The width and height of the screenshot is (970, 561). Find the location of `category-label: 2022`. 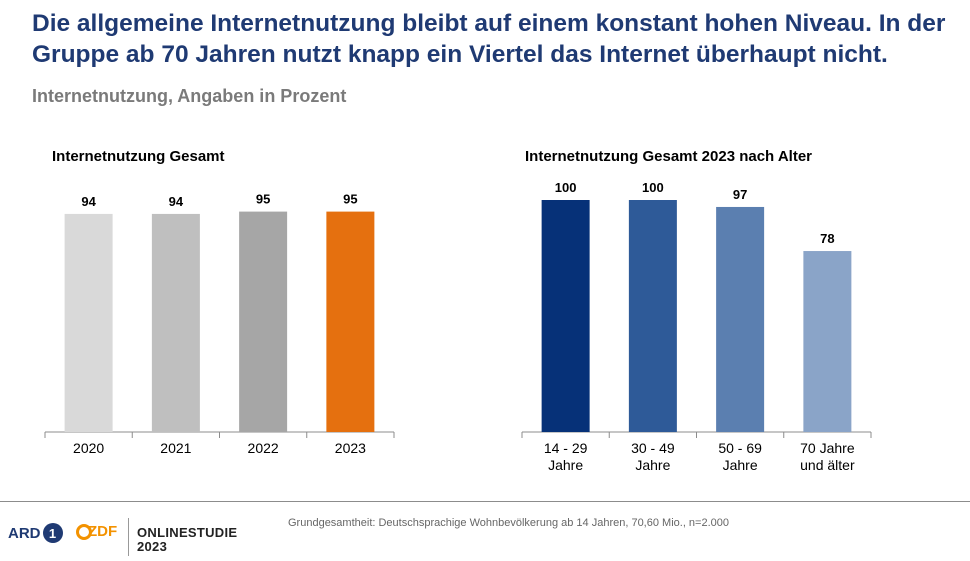

category-label: 2022 is located at coordinates (263, 448).